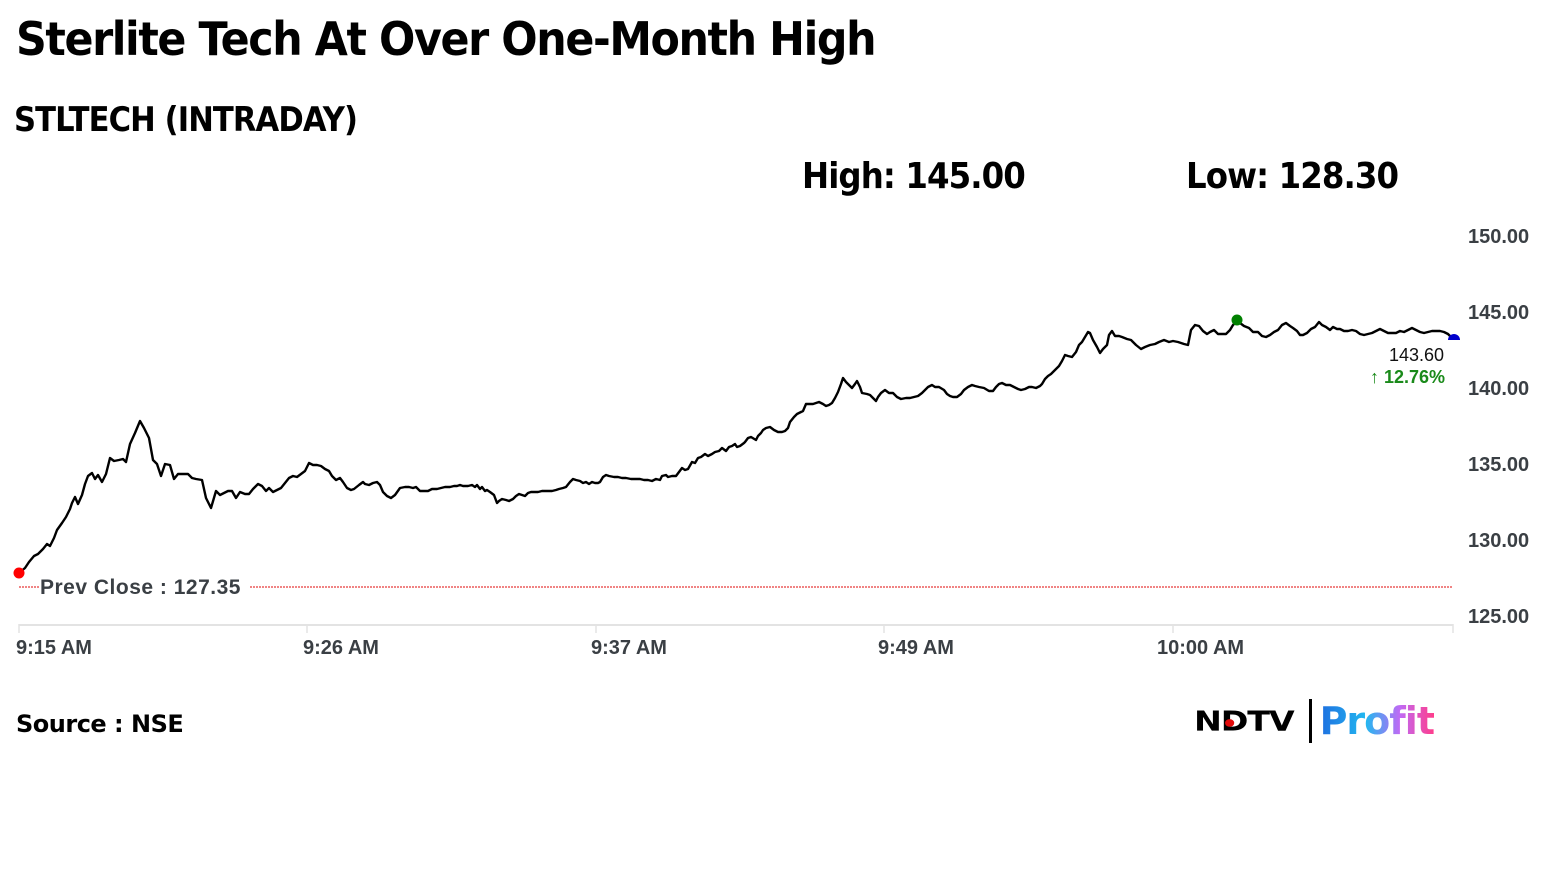 The width and height of the screenshot is (1555, 874). Describe the element at coordinates (19, 573) in the screenshot. I see `open-marker` at that location.